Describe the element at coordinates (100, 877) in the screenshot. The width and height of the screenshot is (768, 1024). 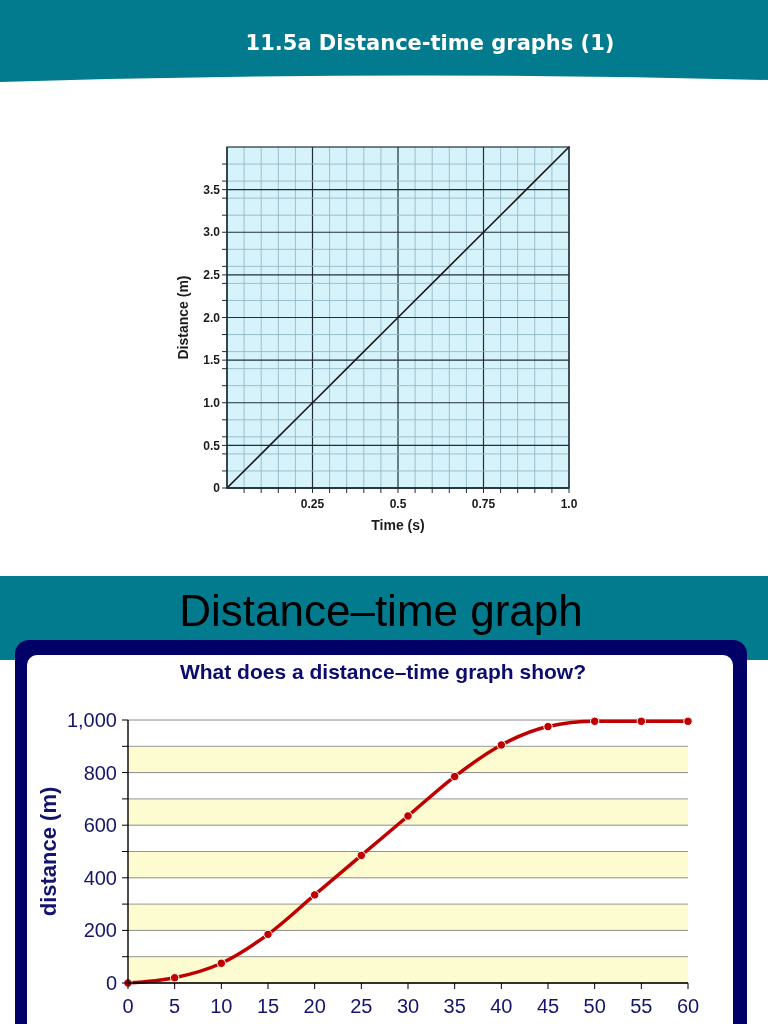
I see `y-tick-label: 400` at that location.